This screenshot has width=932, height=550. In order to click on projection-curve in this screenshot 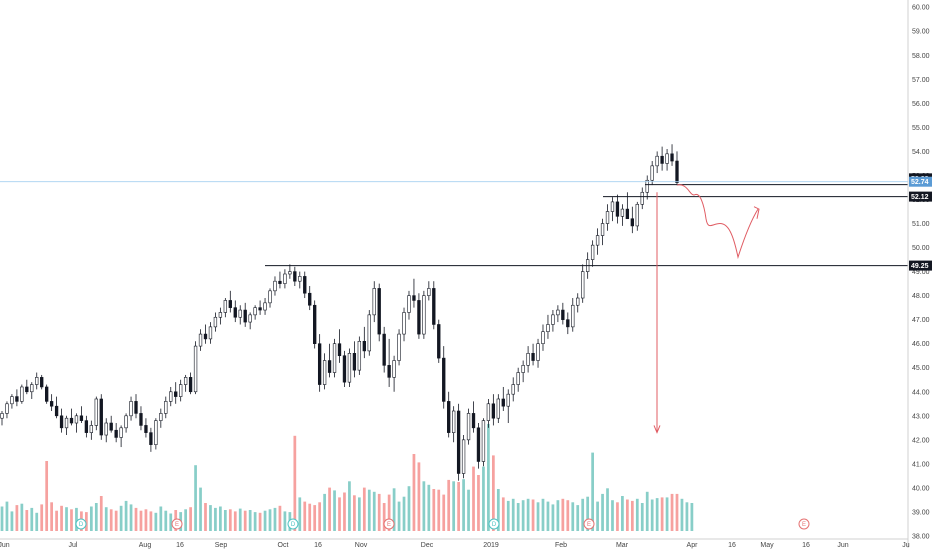, I will do `click(717, 222)`.